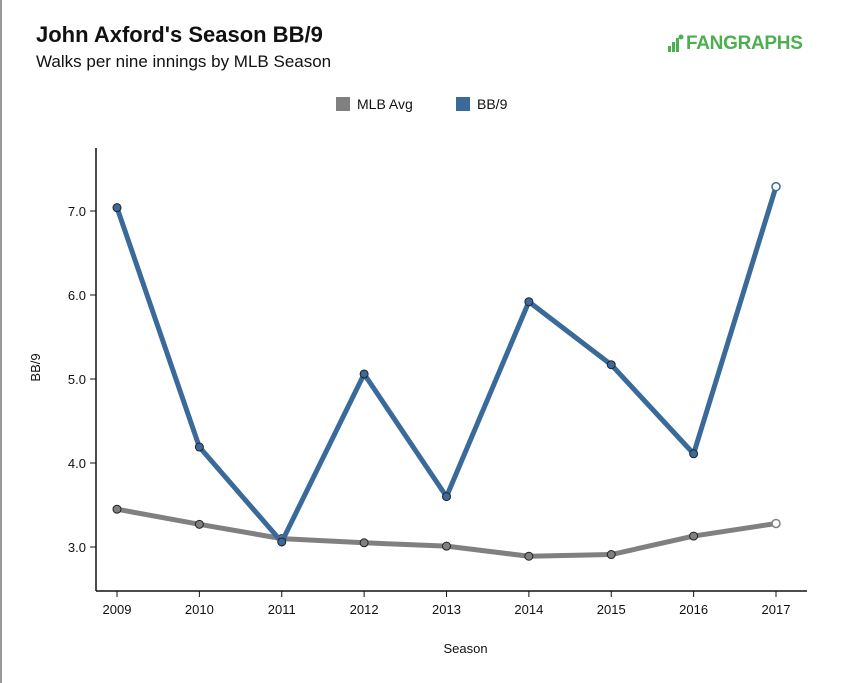 This screenshot has height=683, width=847. Describe the element at coordinates (184, 61) in the screenshot. I see `chart-subtitle: Walks per nine innings by MLB Season` at that location.